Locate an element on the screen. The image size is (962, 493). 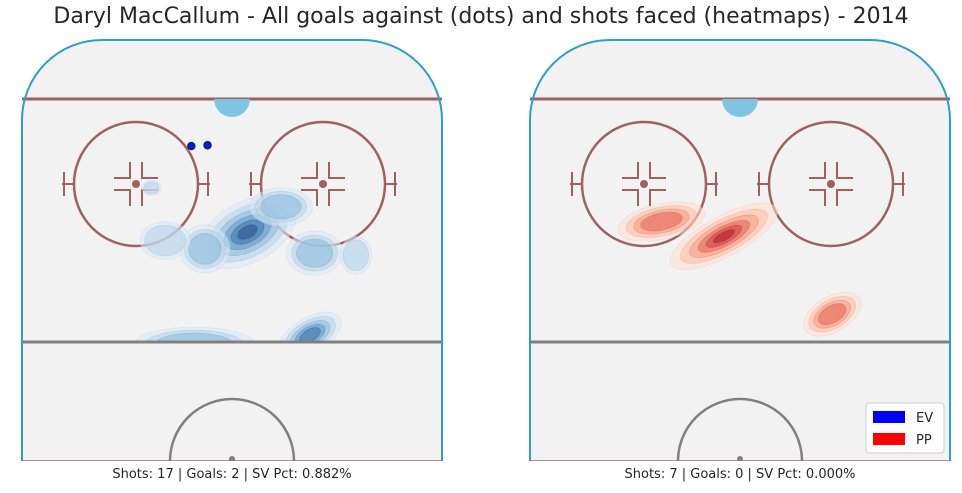
panel-caption: Shots: 7 | Goals: 0 | SV Pct: 0.000% is located at coordinates (740, 474).